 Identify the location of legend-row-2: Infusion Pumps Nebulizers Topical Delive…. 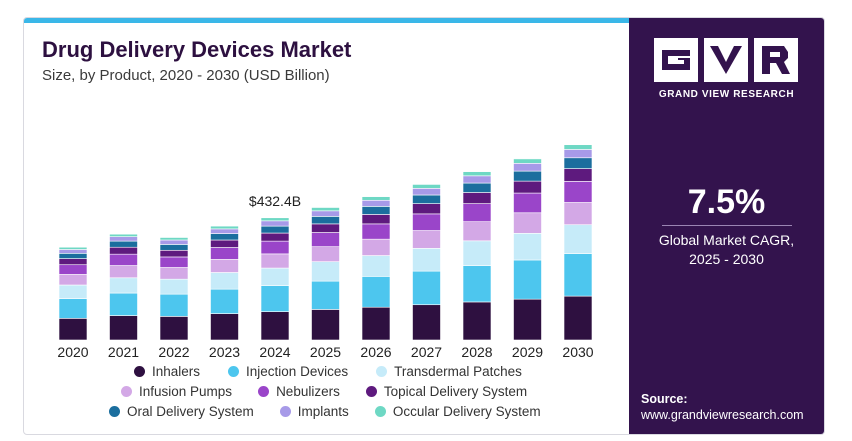
(324, 391).